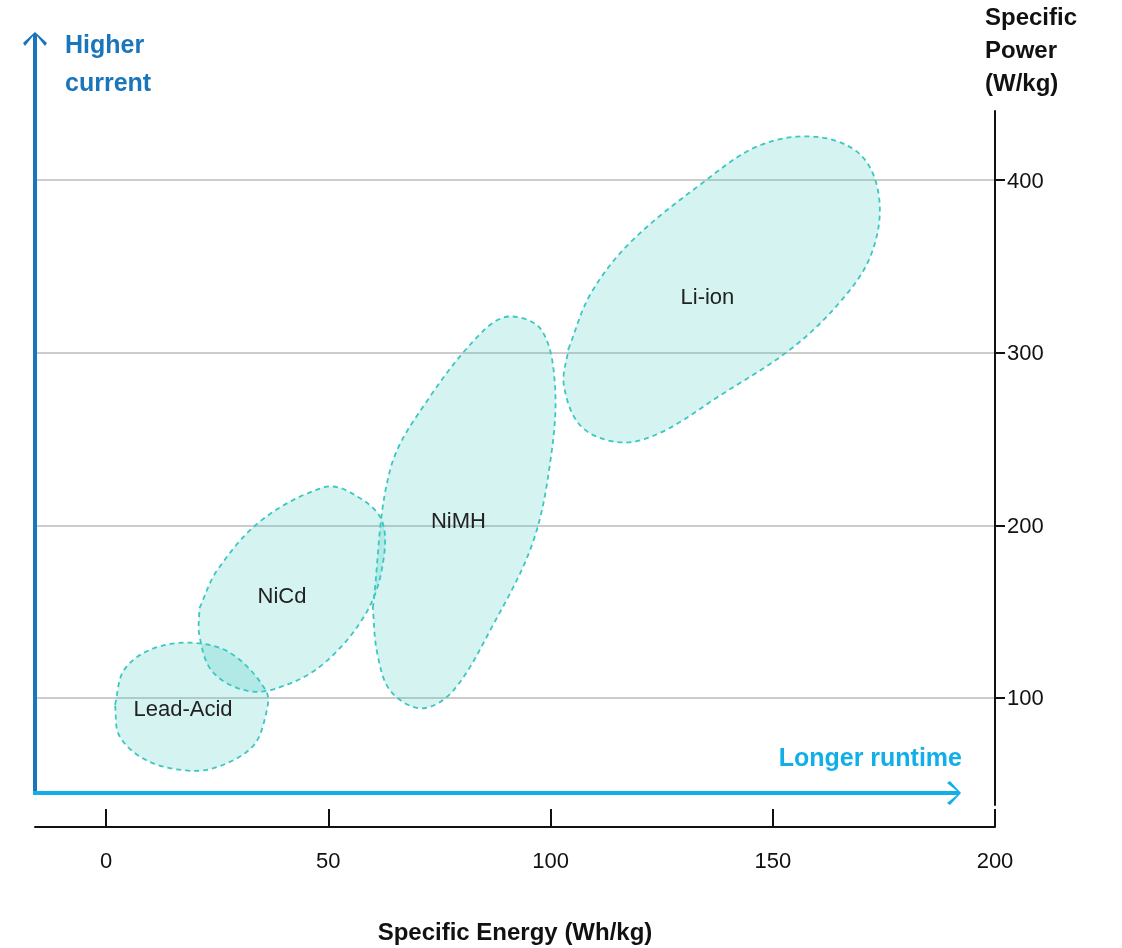 Image resolution: width=1122 pixels, height=948 pixels. I want to click on y-tick-label: 100, so click(1025, 698).